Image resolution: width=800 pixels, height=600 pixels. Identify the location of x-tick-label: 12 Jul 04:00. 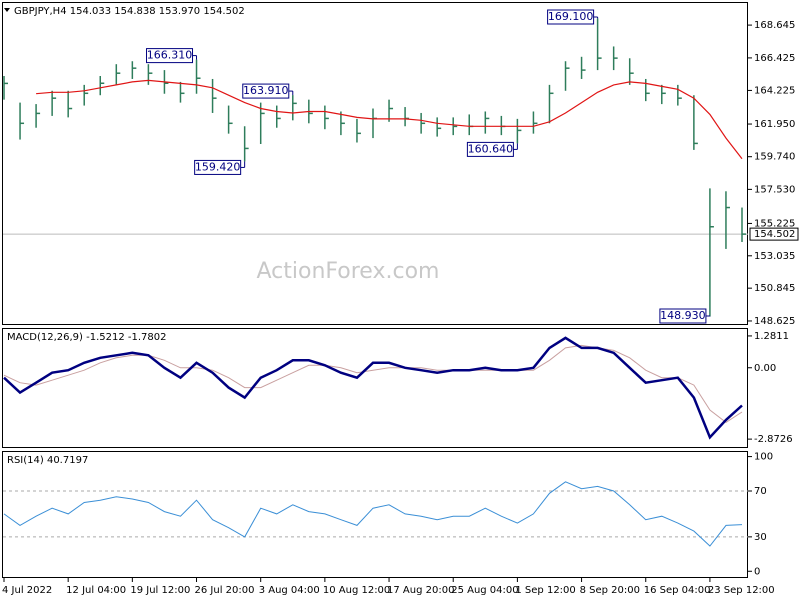
(96, 590).